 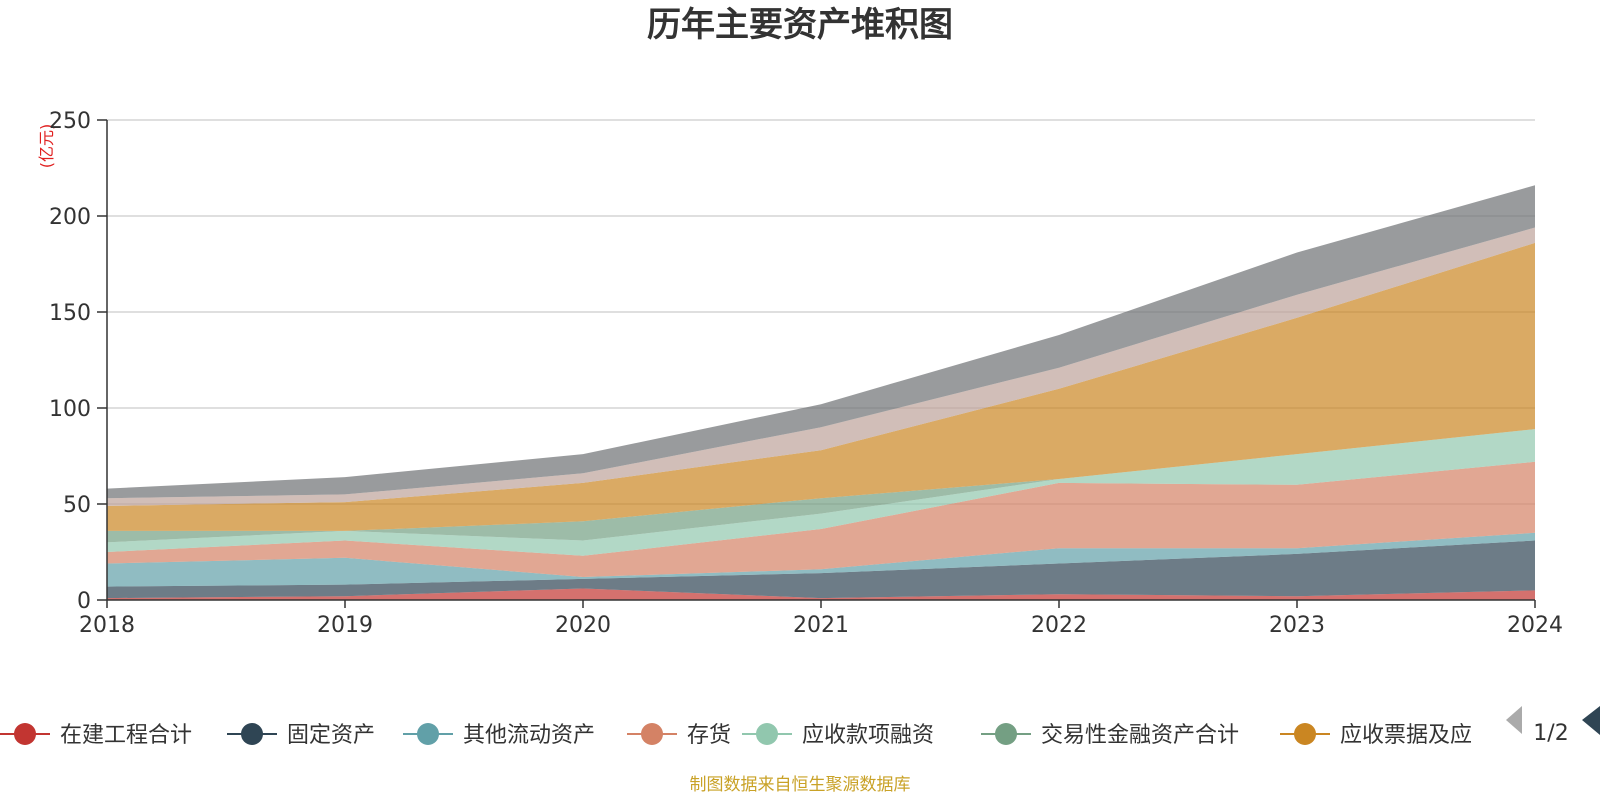 I want to click on x-tick-label: 2018, so click(x=107, y=625).